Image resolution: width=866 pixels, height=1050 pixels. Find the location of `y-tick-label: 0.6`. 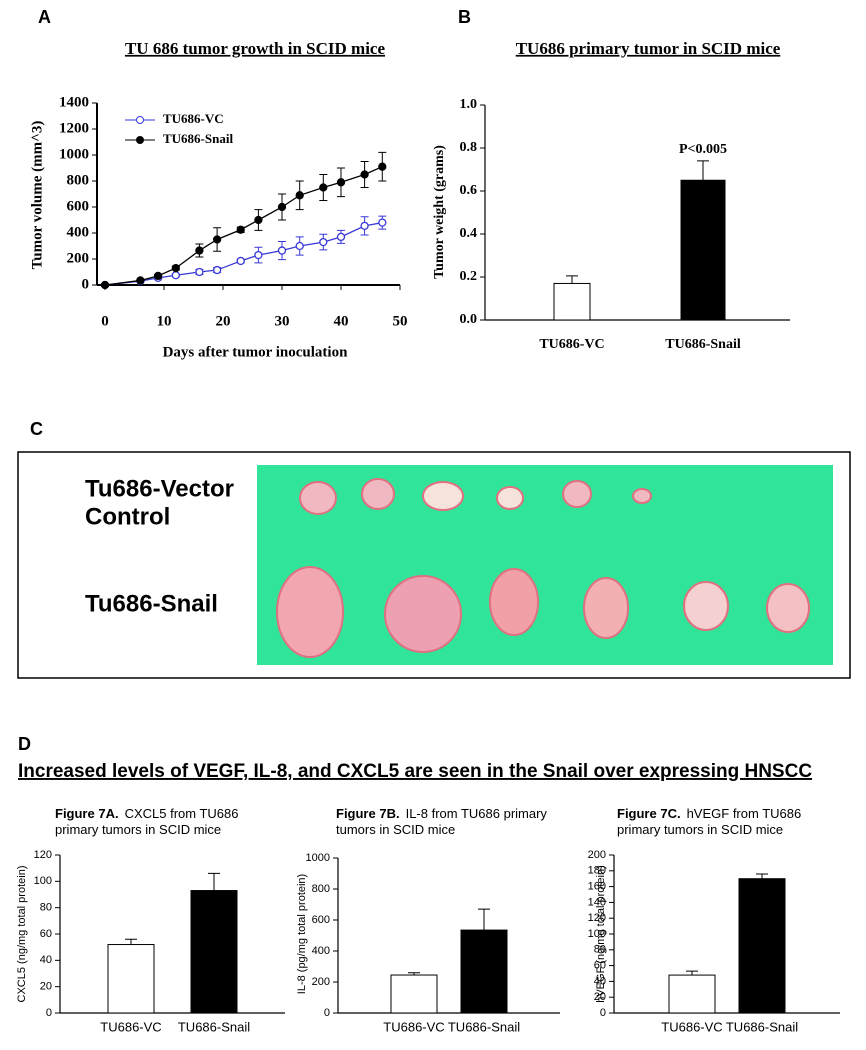

y-tick-label: 0.6 is located at coordinates (469, 190).